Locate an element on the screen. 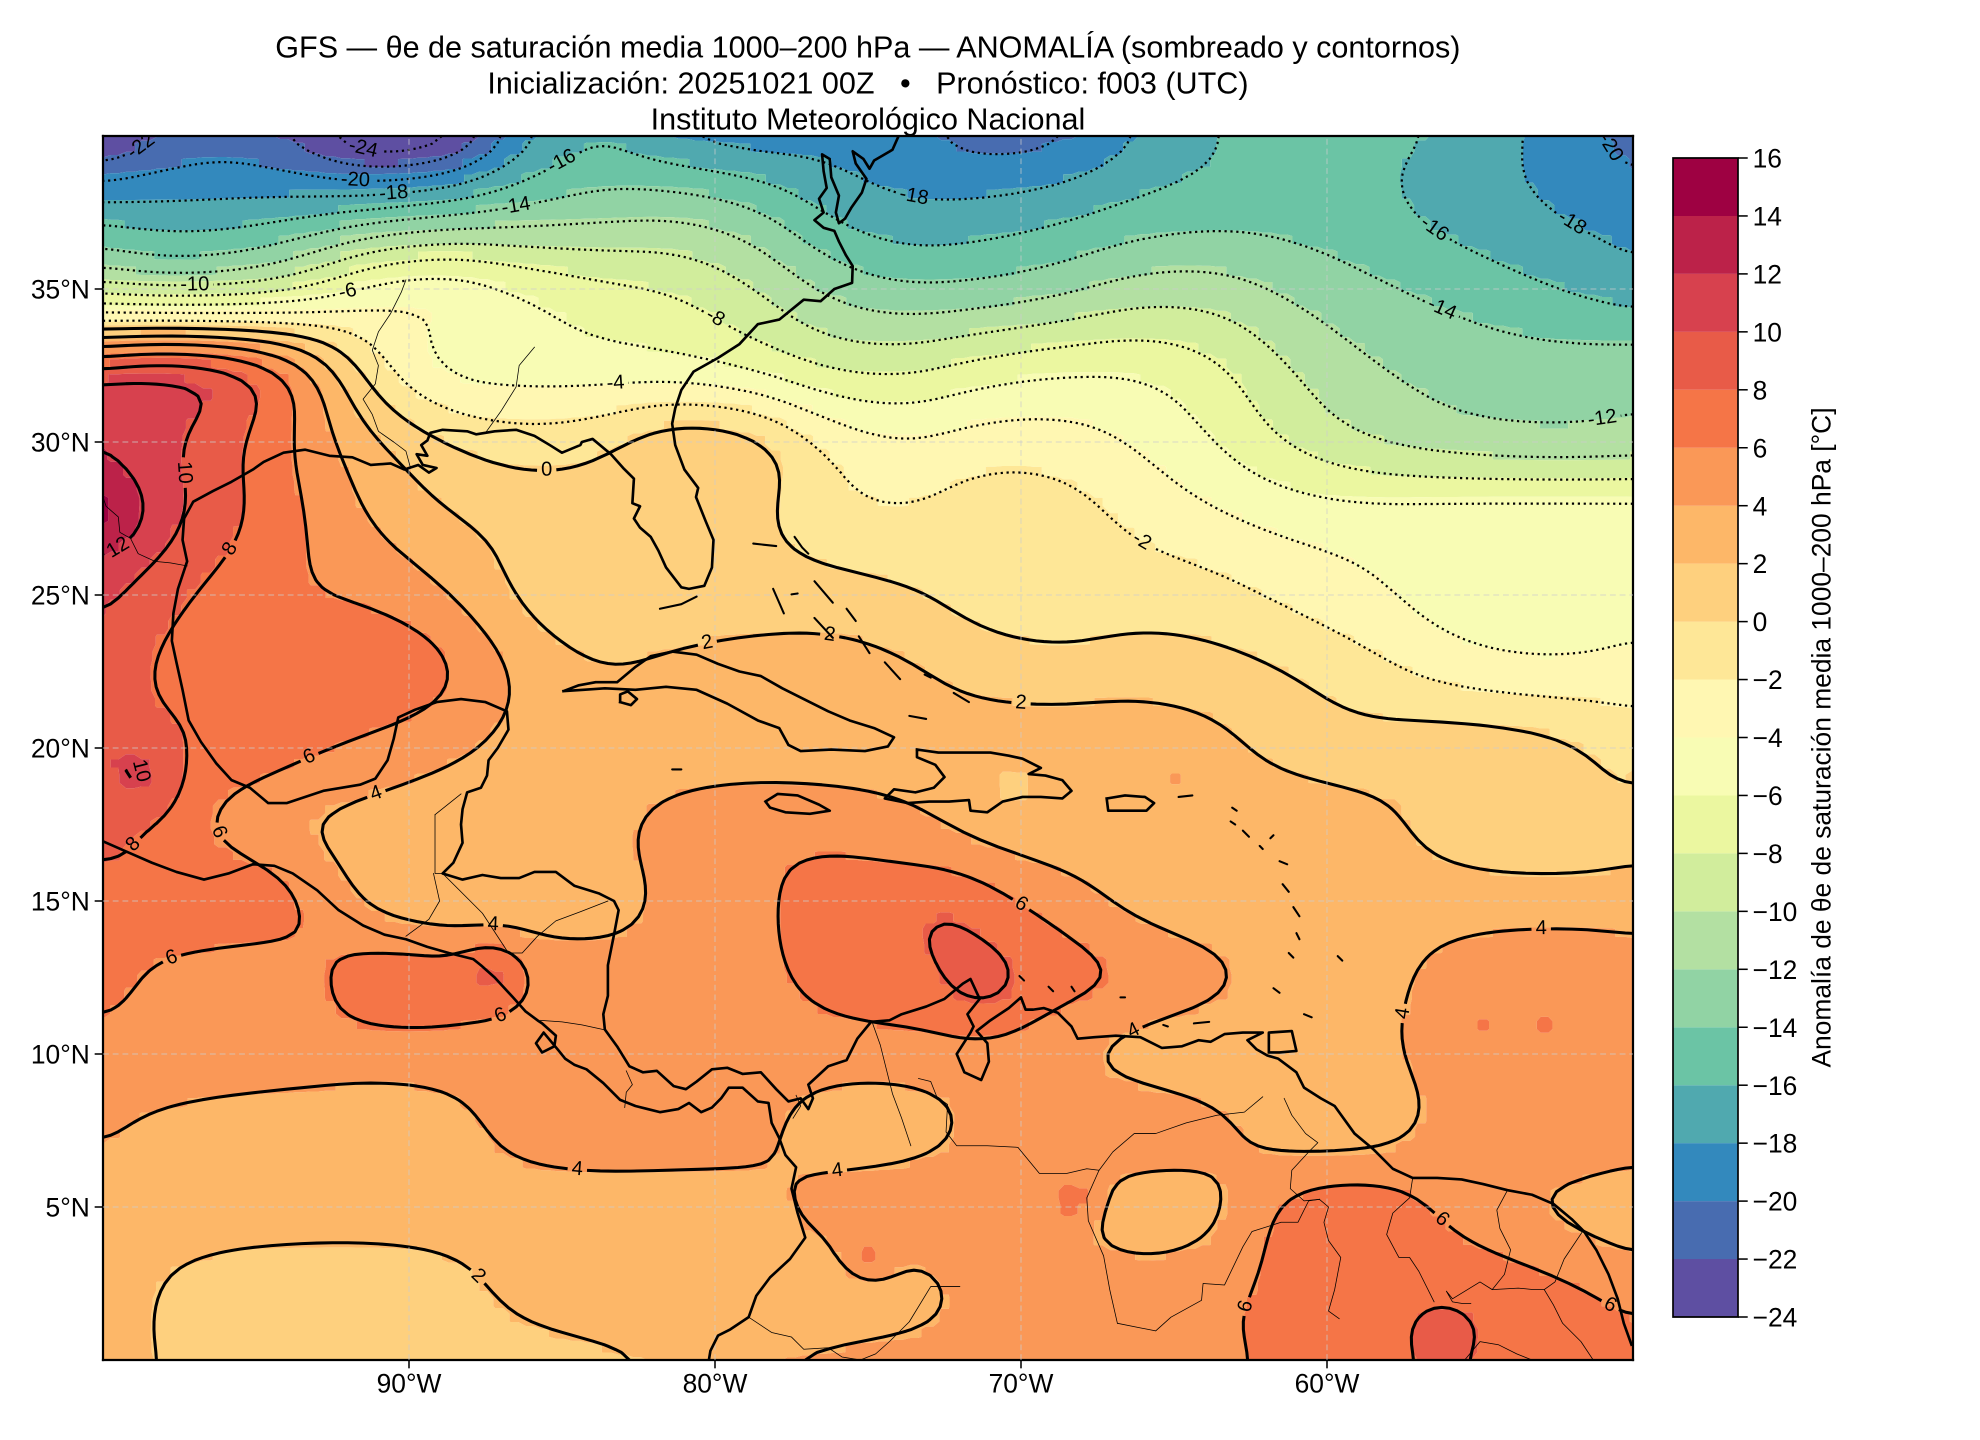 Image resolution: width=1980 pixels, height=1440 pixels. svg-text: -10 is located at coordinates (195, 284).